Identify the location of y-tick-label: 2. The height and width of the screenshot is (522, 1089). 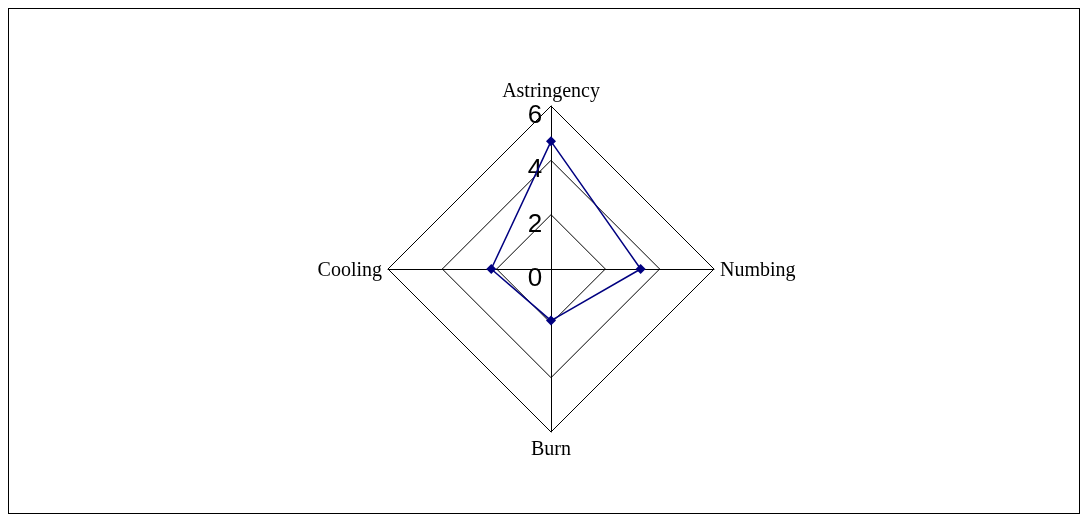
(535, 222).